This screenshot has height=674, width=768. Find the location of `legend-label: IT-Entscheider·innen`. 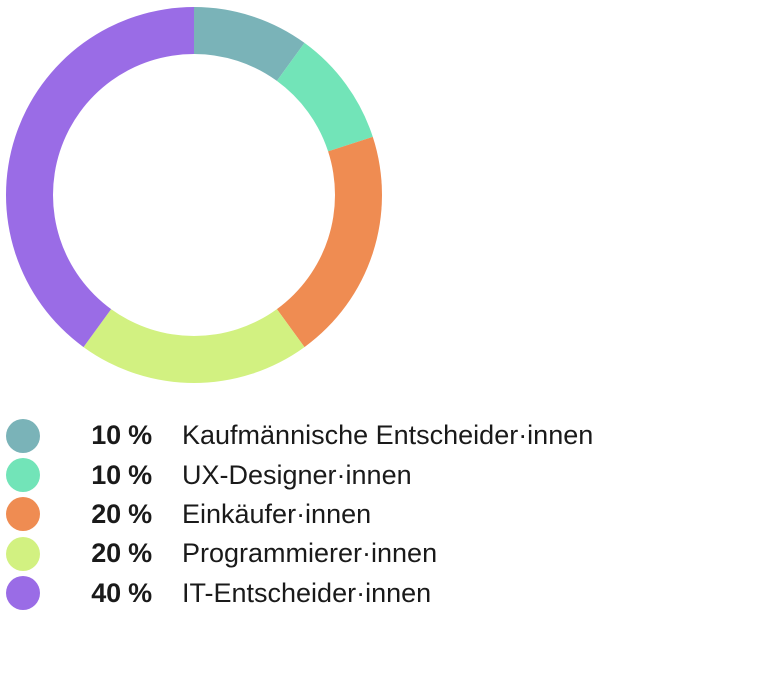

legend-label: IT-Entscheider·innen is located at coordinates (307, 592).